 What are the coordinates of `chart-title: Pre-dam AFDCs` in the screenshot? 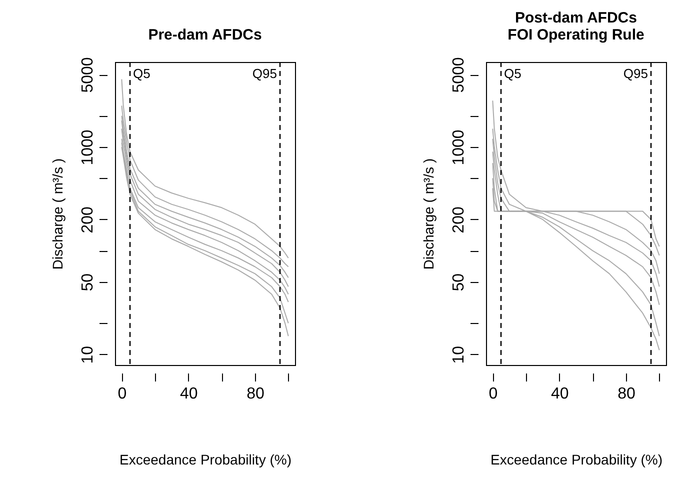 It's located at (205, 35).